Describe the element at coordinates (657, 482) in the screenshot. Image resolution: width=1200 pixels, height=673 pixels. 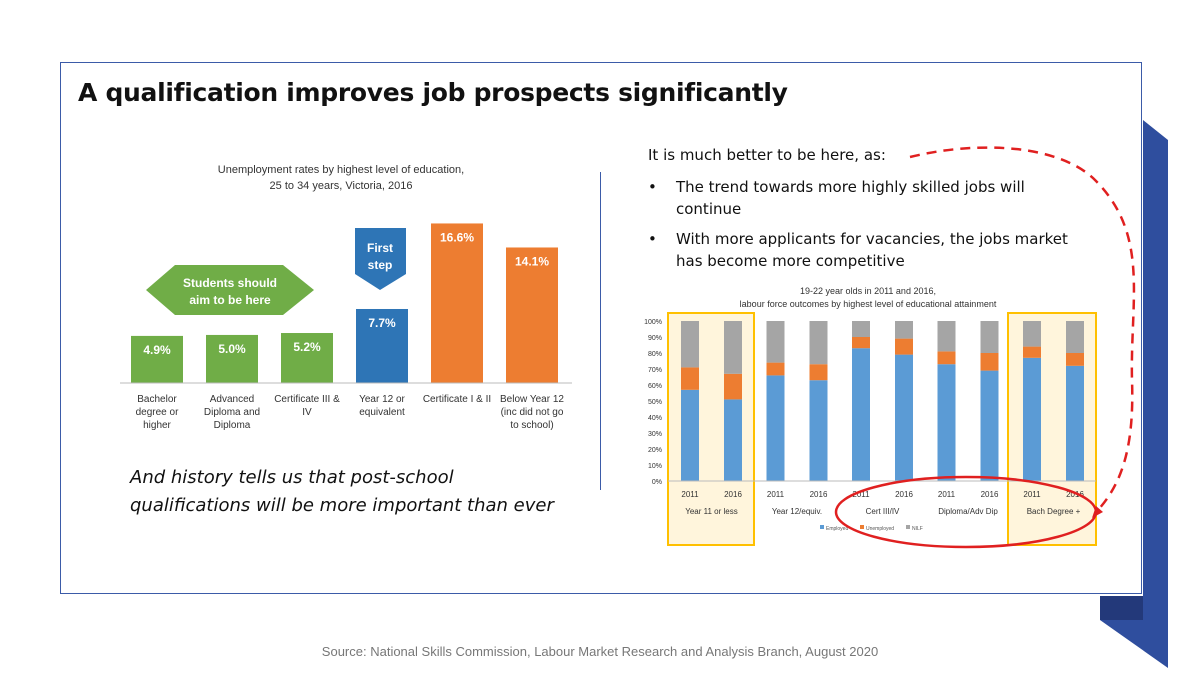
I see `y-tick-label: 0%` at that location.